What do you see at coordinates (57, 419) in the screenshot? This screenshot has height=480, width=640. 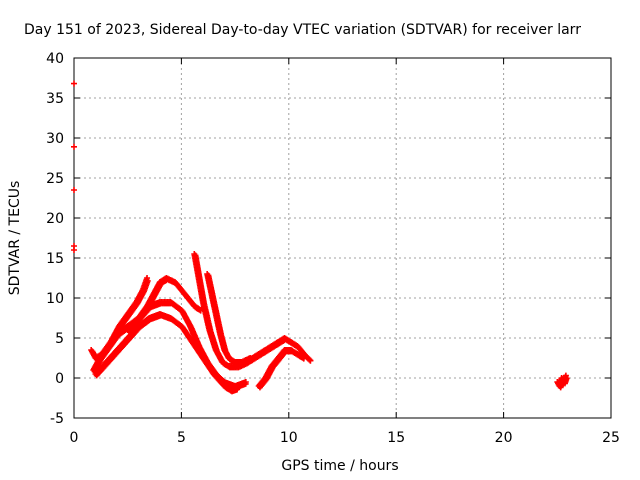 I see `y-tick-label: -5` at bounding box center [57, 419].